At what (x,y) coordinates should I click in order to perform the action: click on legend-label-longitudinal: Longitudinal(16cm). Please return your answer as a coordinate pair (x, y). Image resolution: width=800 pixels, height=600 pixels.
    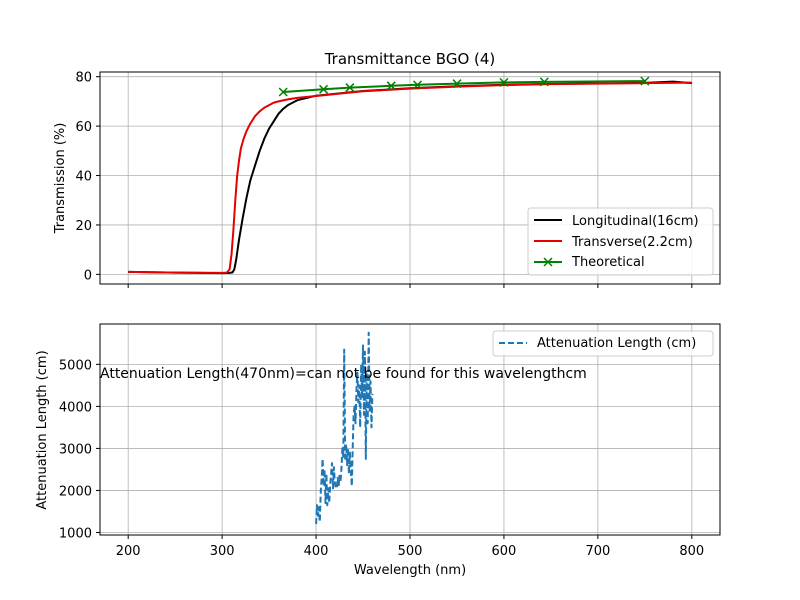
    Looking at the image, I should click on (635, 221).